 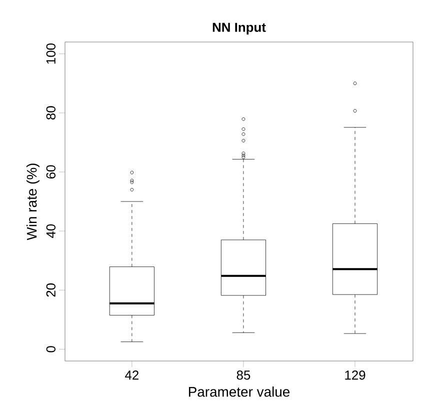 What do you see at coordinates (33, 202) in the screenshot?
I see `y-axis-title: Win rate (%)` at bounding box center [33, 202].